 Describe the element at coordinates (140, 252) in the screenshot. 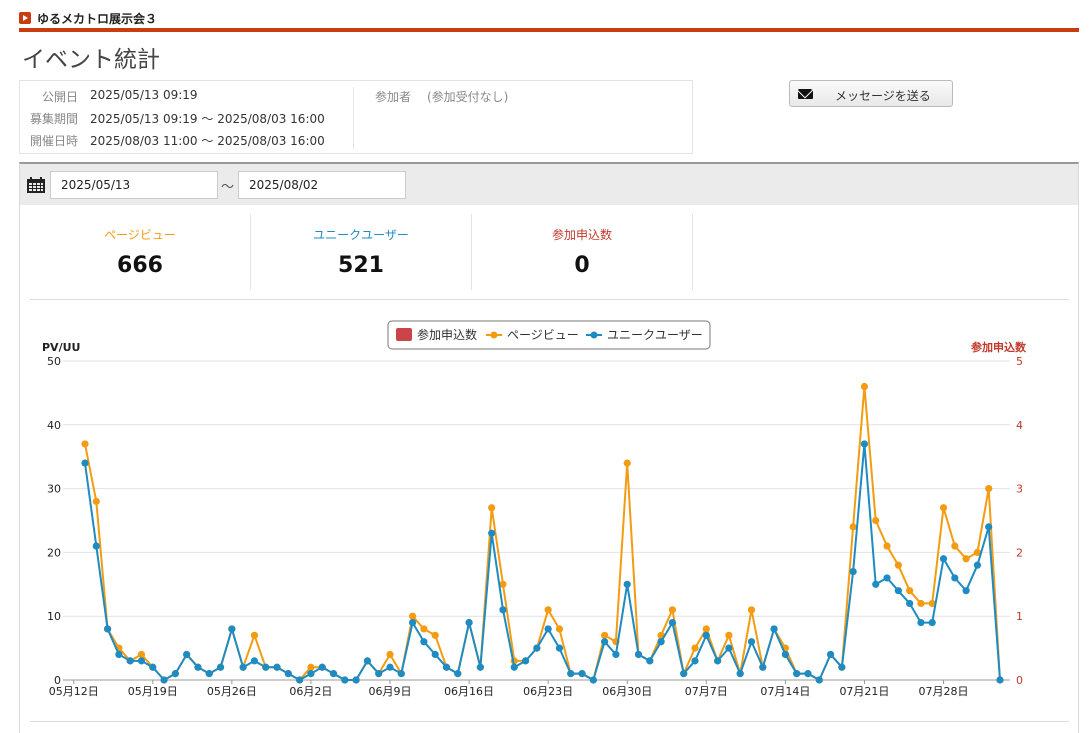

I see `stat-pageviews: ページビュー 666` at that location.